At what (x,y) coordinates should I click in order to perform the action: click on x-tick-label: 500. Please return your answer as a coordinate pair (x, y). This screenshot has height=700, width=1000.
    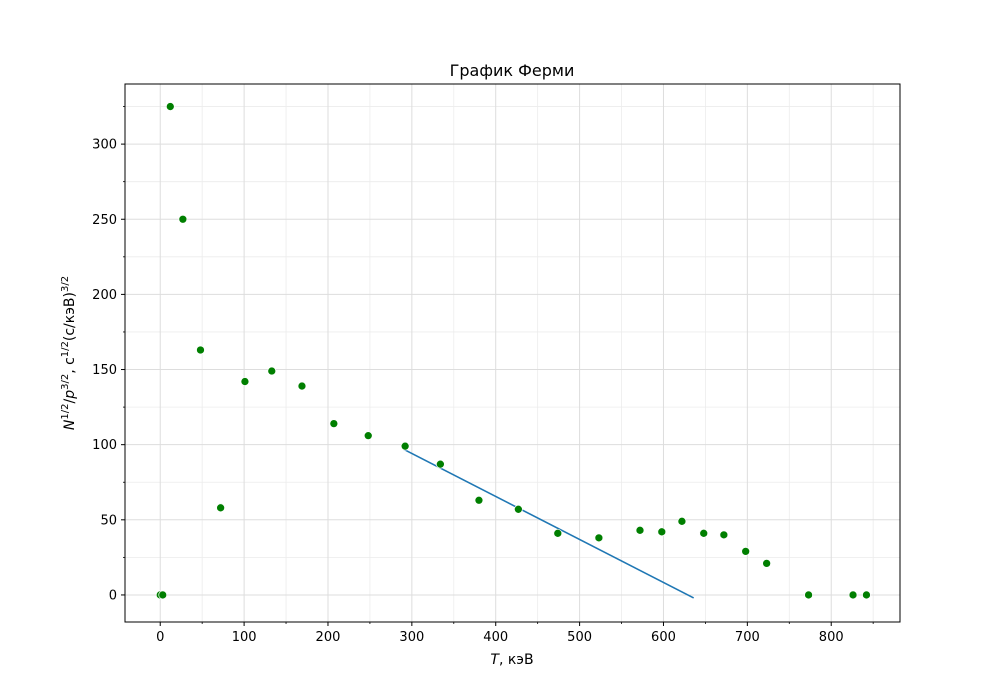
    Looking at the image, I should click on (579, 637).